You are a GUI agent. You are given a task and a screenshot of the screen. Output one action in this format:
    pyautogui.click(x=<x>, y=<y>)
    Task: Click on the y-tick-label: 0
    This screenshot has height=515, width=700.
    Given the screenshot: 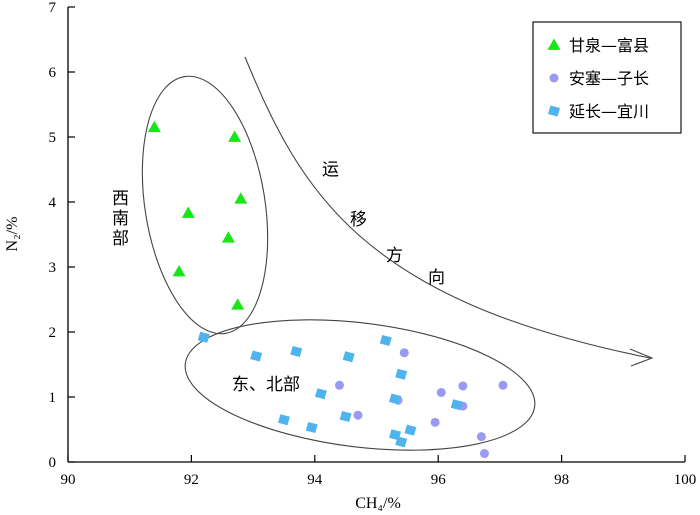 What is the action you would take?
    pyautogui.click(x=53, y=463)
    